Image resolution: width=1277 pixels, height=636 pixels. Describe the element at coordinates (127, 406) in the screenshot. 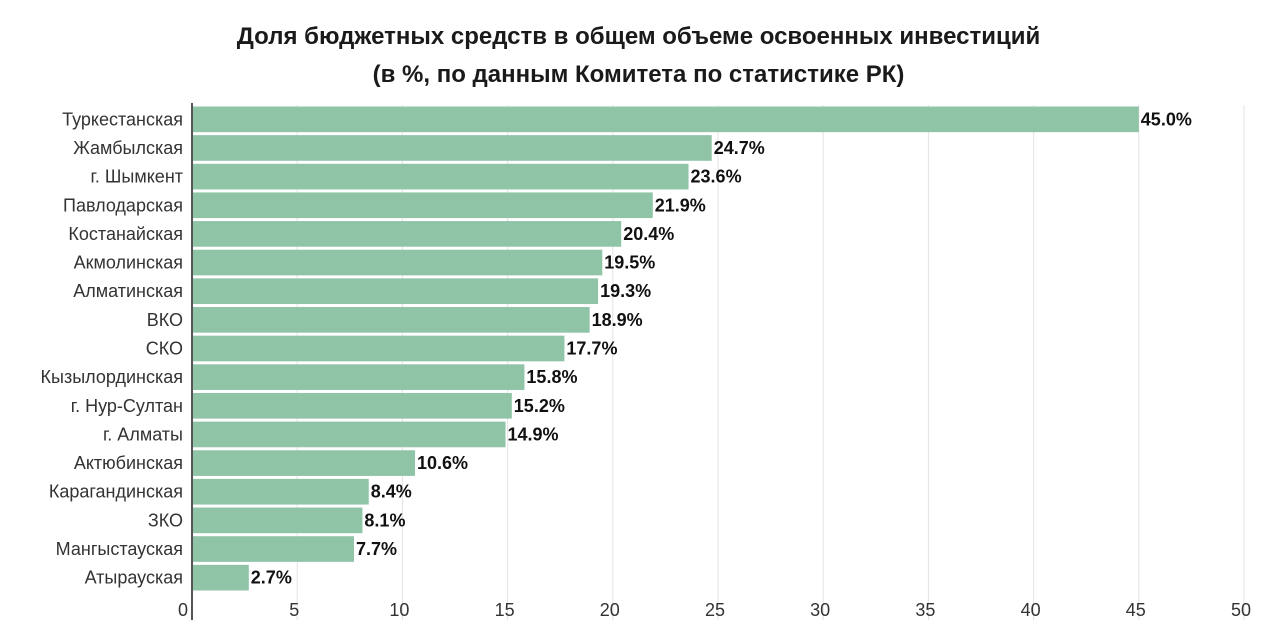

I see `category-label: г. Нур-Султан` at that location.